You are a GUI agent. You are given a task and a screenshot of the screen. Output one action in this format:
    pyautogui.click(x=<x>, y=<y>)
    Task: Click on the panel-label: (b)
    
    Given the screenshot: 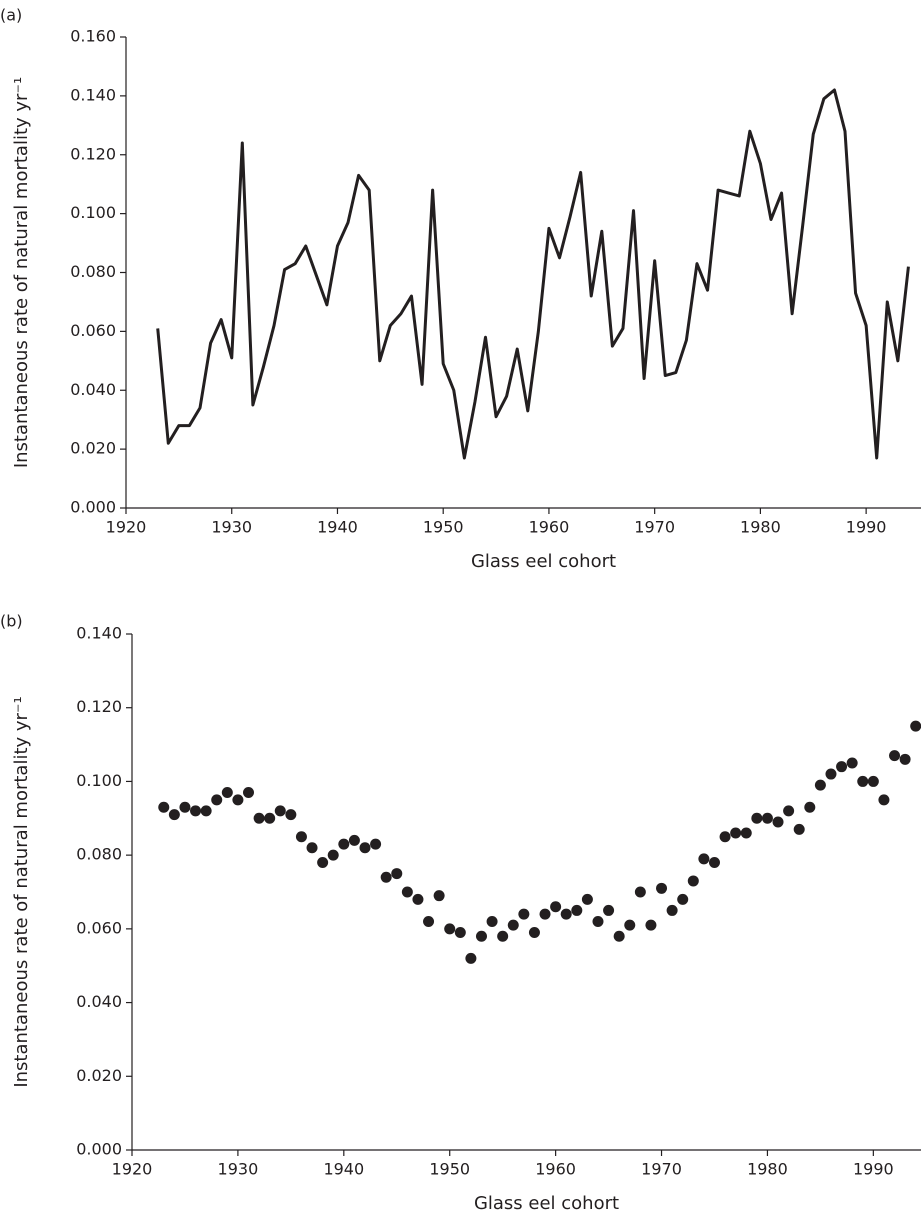 What is the action you would take?
    pyautogui.click(x=11, y=621)
    